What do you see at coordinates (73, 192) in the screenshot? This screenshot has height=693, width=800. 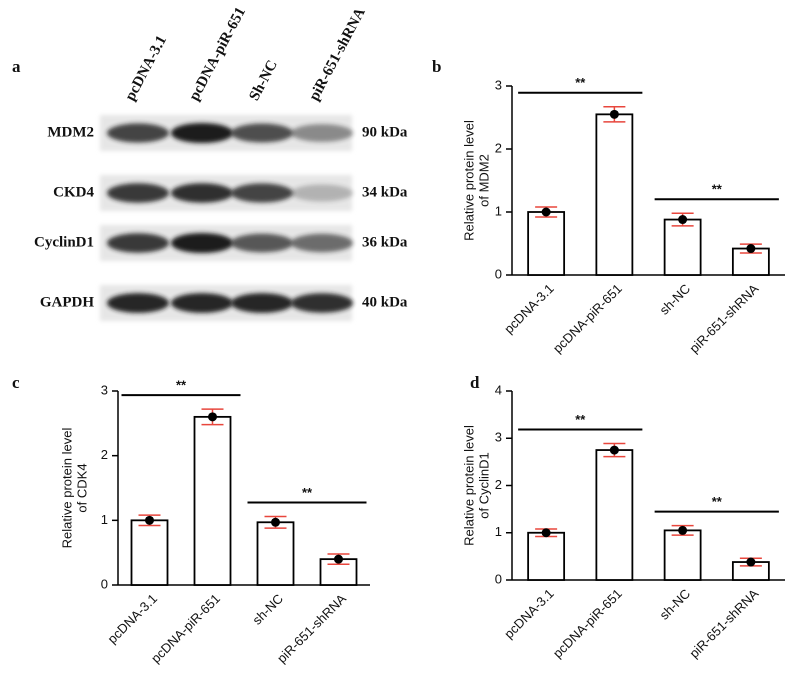 I see `protein-label: CKD4` at bounding box center [73, 192].